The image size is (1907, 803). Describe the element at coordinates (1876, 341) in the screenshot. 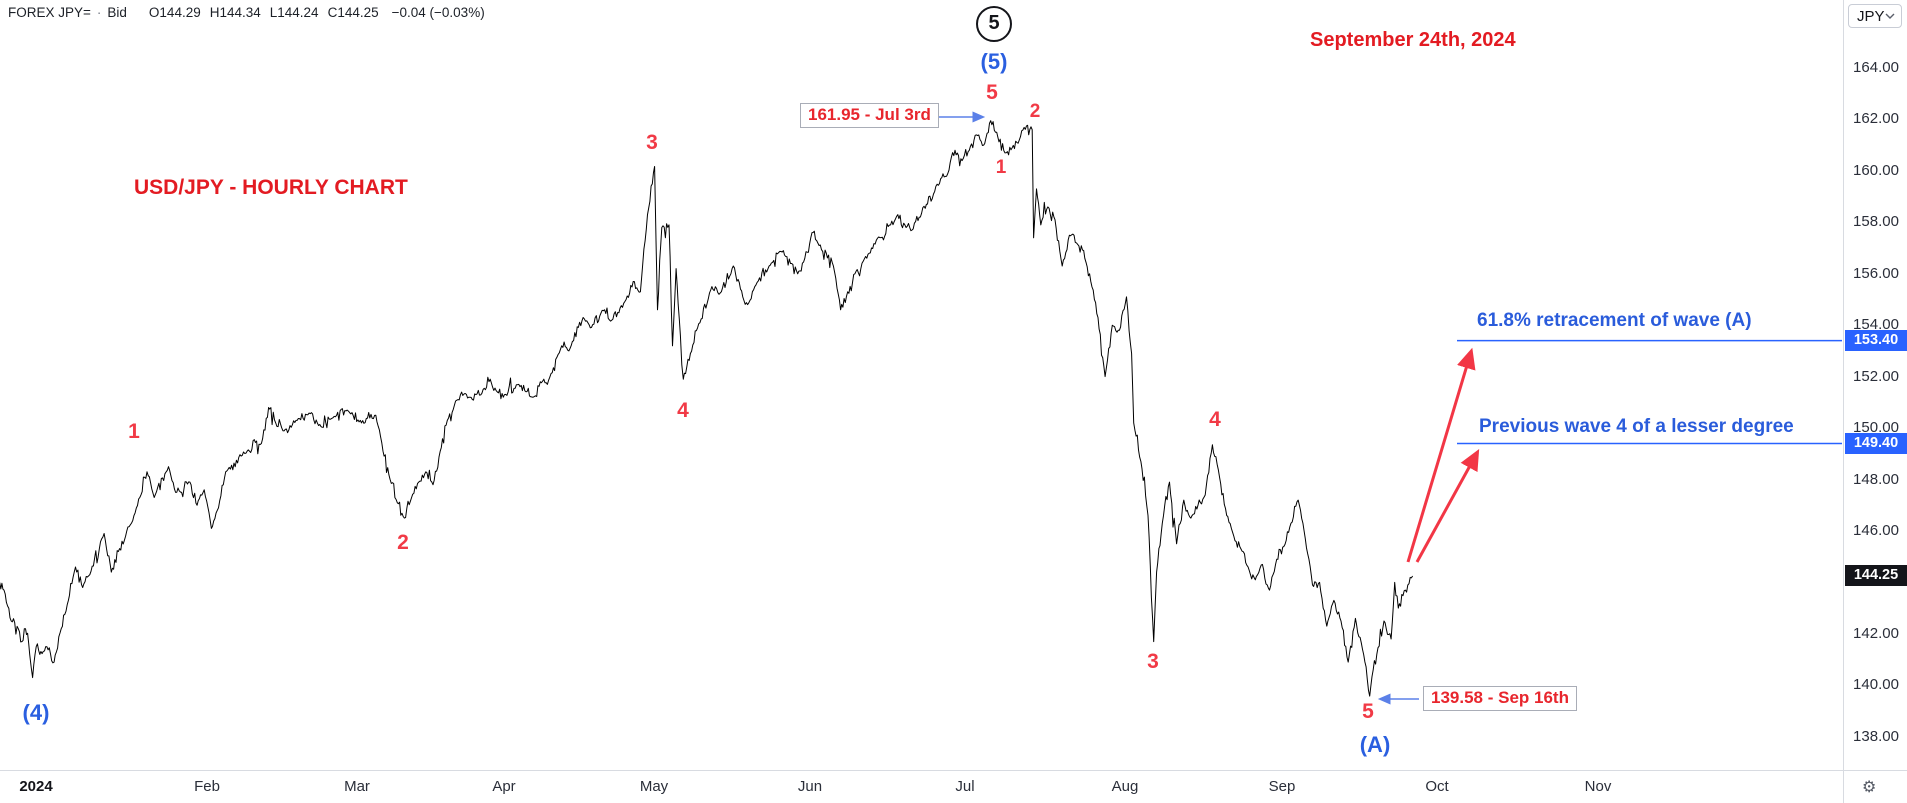

I see `level-price-badge-153.40: 153.40` at that location.